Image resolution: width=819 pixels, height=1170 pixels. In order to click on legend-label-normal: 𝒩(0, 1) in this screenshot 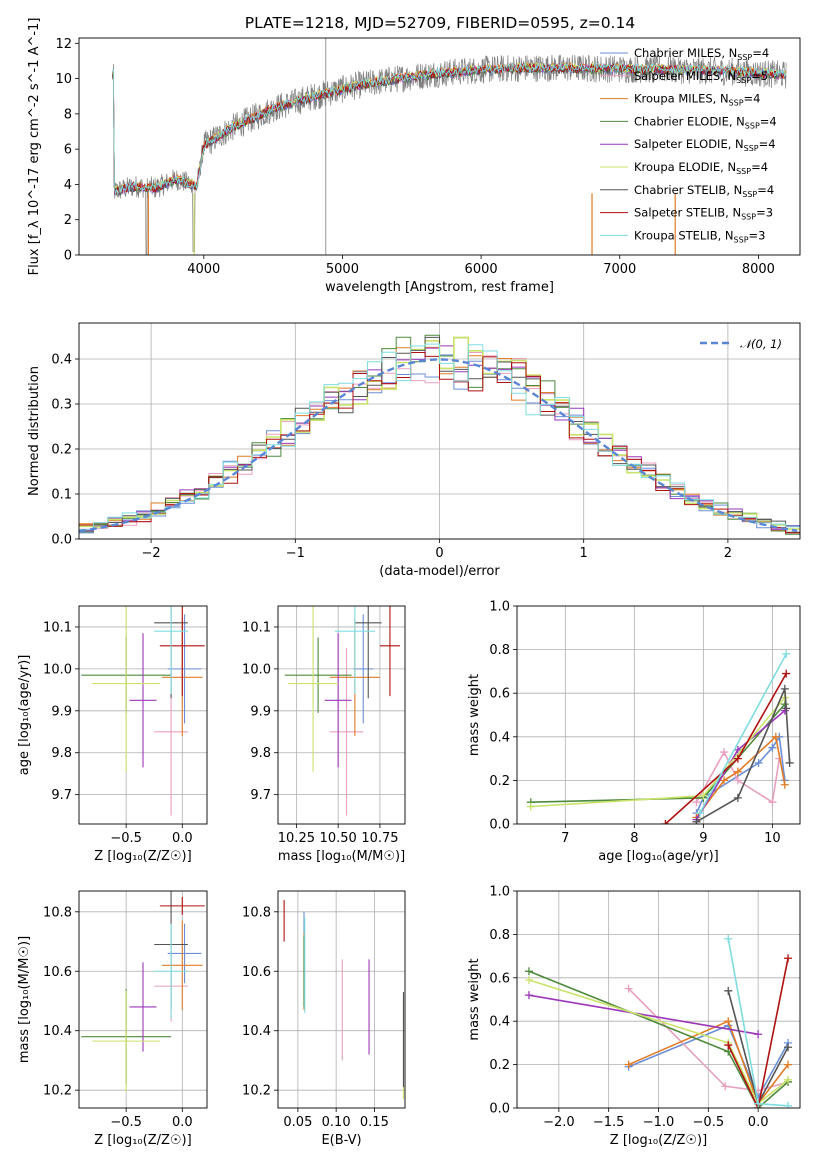, I will do `click(761, 344)`.